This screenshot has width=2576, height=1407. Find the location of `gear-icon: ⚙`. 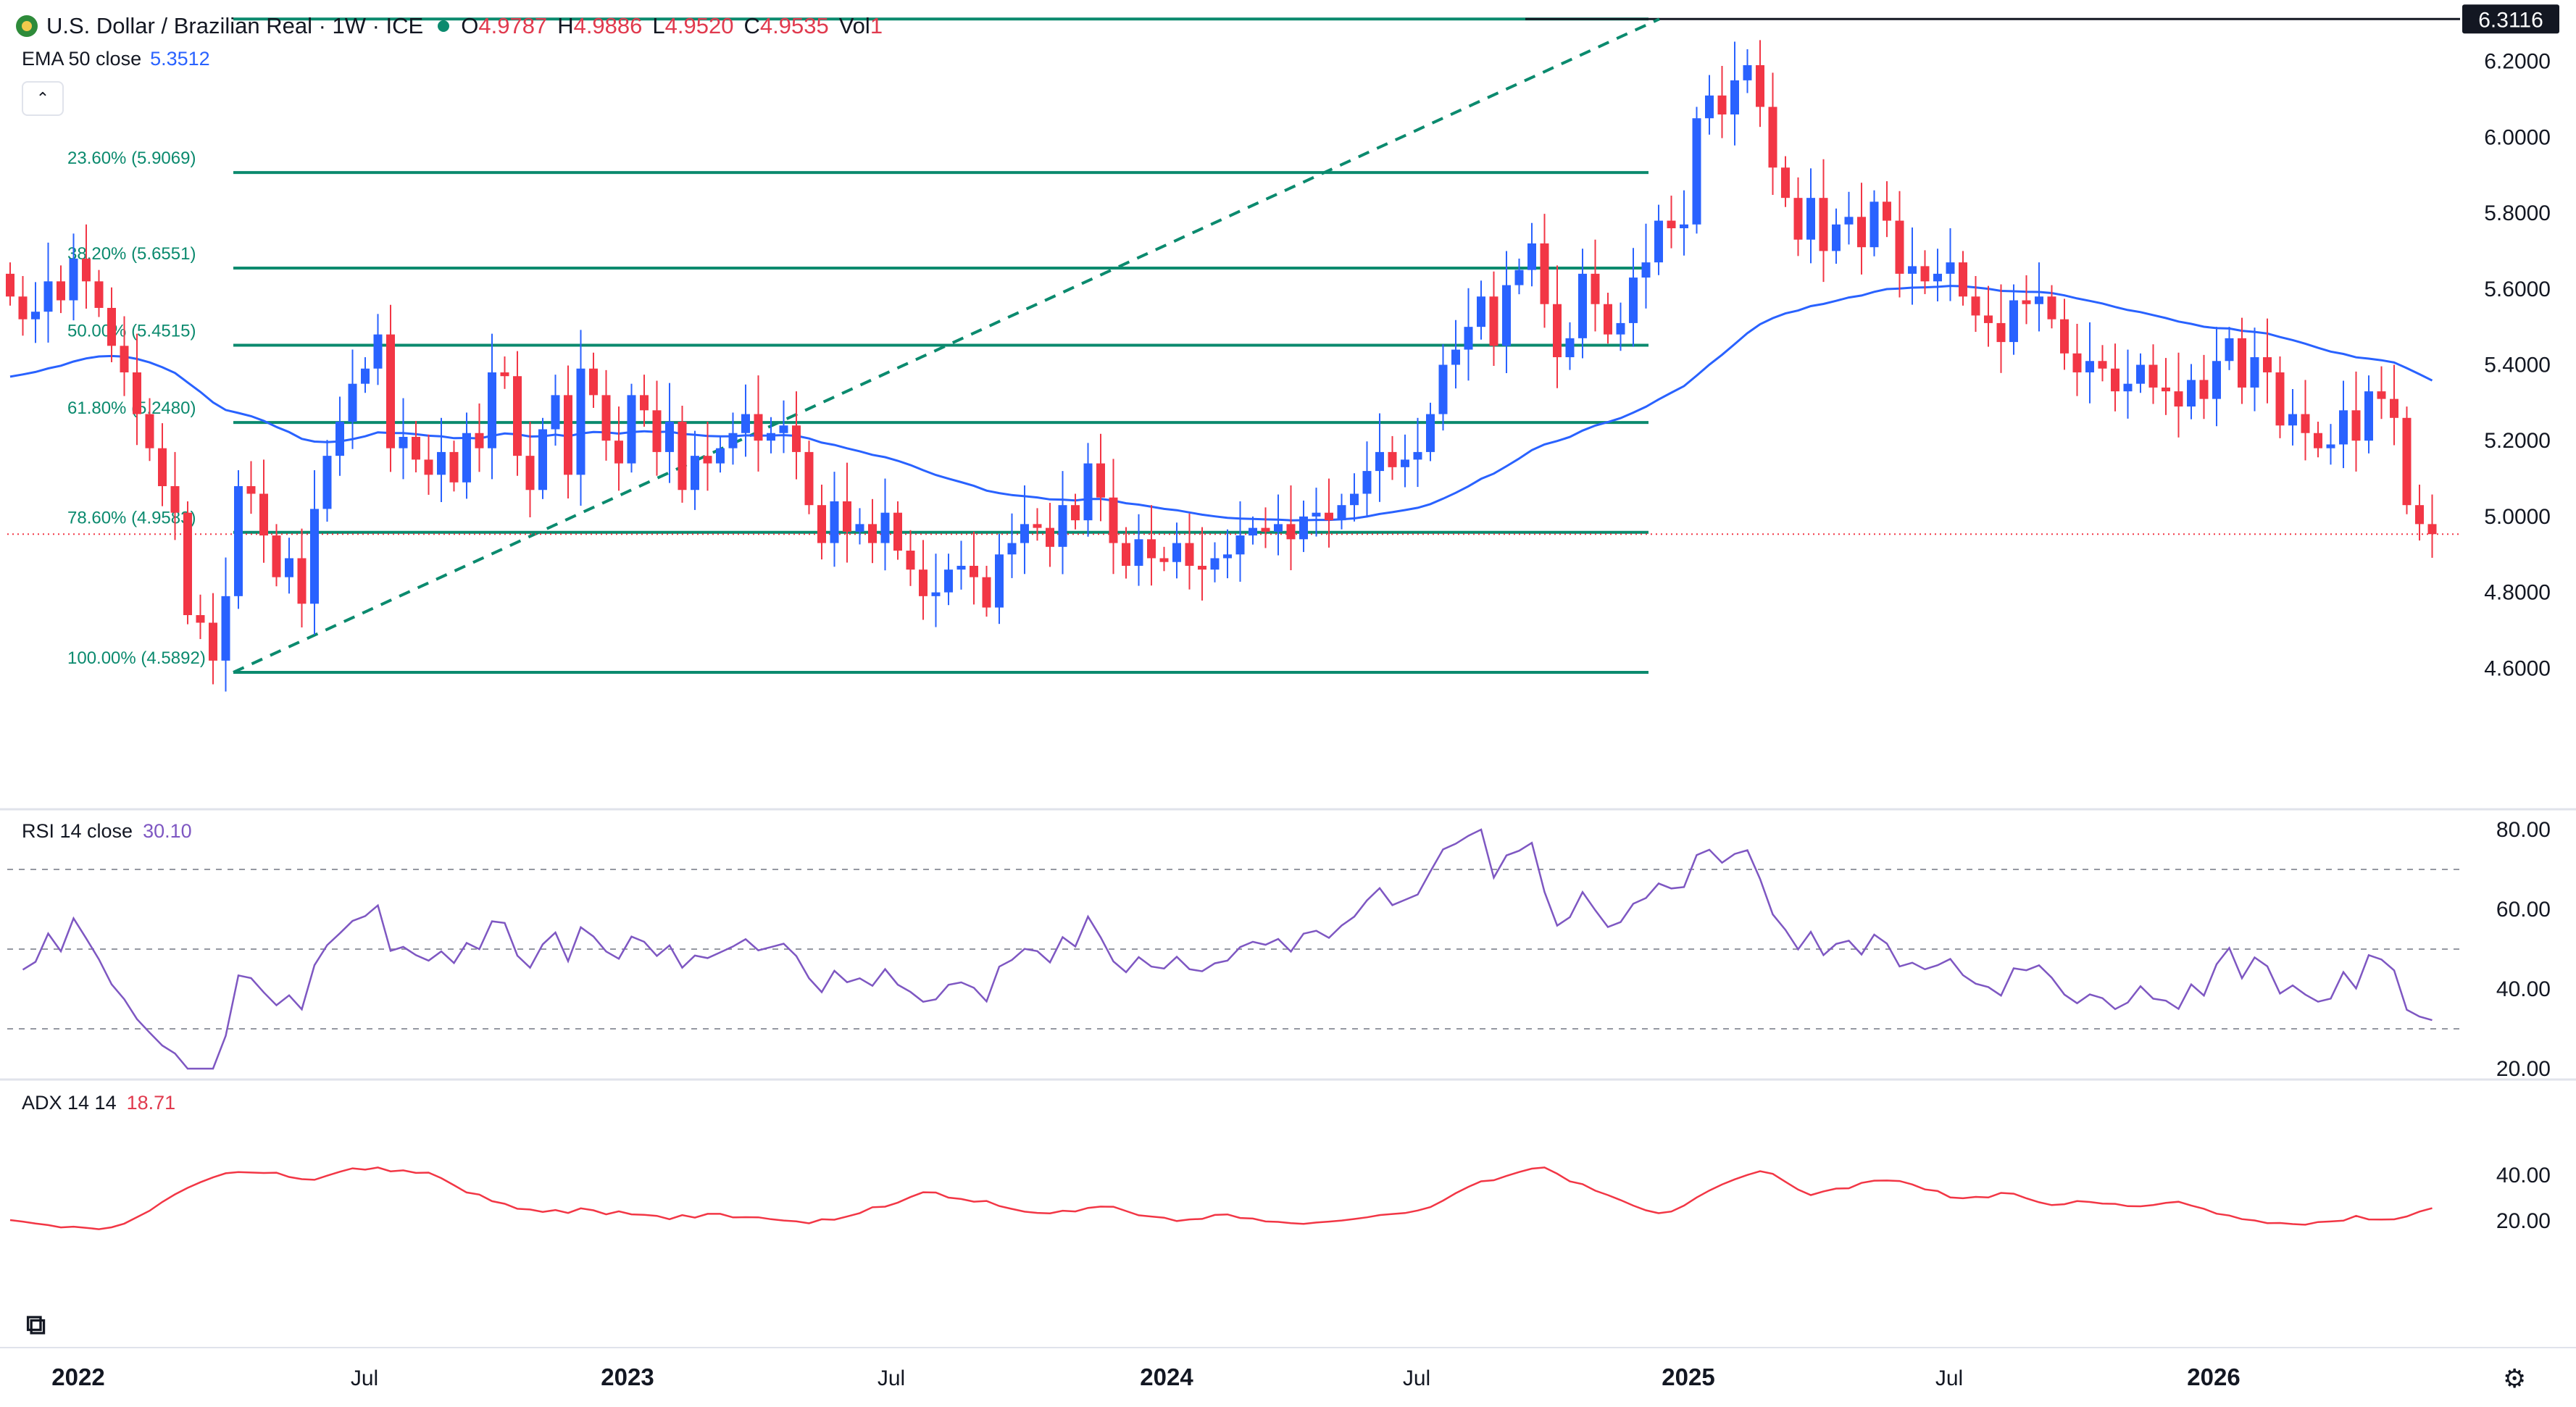

gear-icon: ⚙ is located at coordinates (2515, 1378).